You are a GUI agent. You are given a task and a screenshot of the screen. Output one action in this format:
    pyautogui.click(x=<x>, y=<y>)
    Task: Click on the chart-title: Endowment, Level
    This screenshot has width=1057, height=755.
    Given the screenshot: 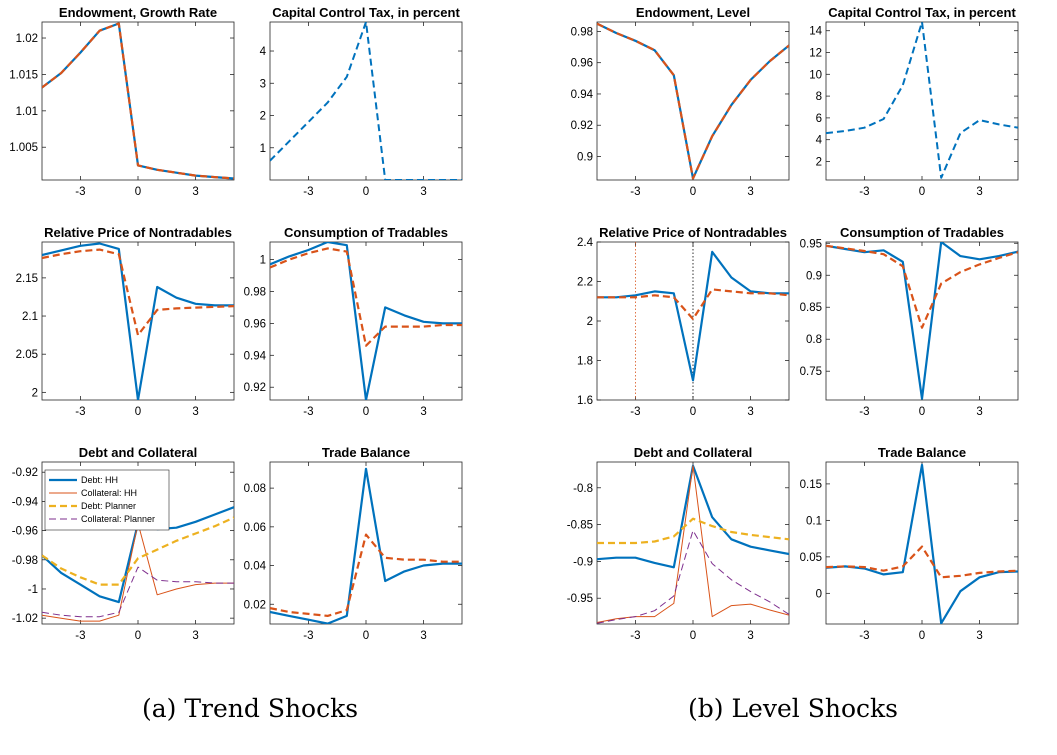 What is the action you would take?
    pyautogui.click(x=693, y=12)
    